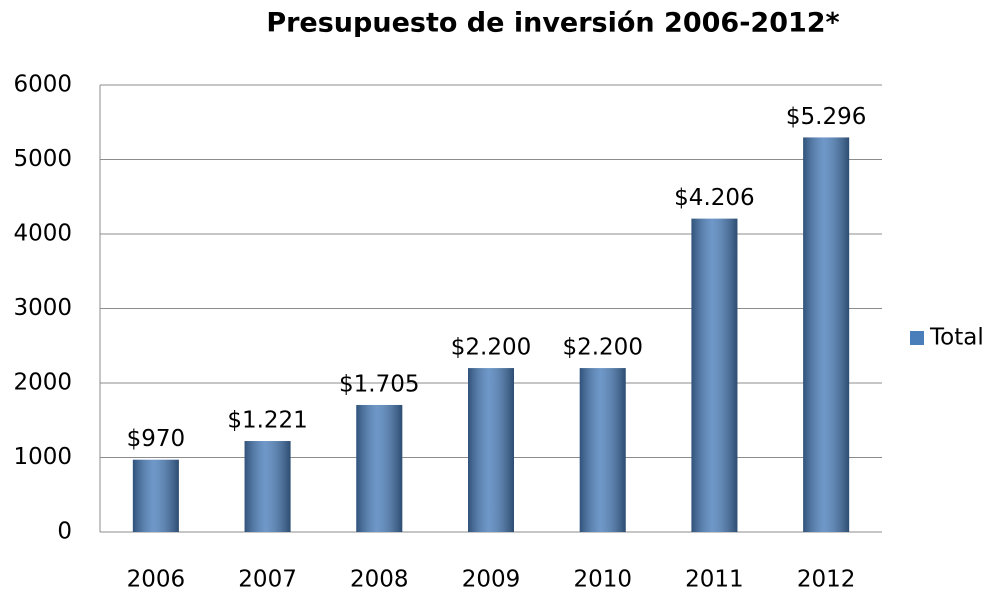 The image size is (1001, 595). What do you see at coordinates (156, 439) in the screenshot?
I see `data-label: $970` at bounding box center [156, 439].